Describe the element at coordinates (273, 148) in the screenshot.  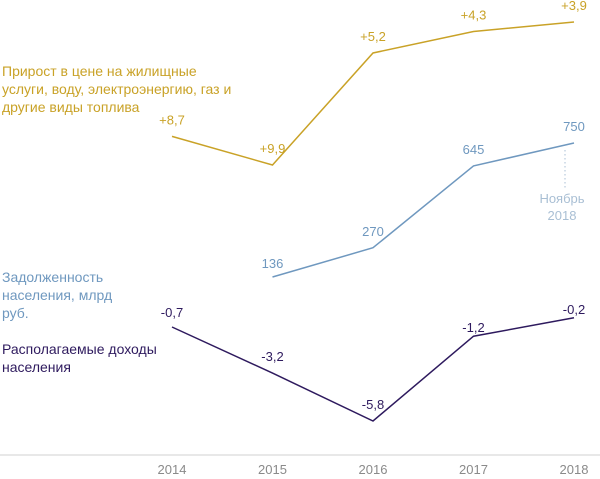
I see `data-label-0-1: +9,9` at that location.